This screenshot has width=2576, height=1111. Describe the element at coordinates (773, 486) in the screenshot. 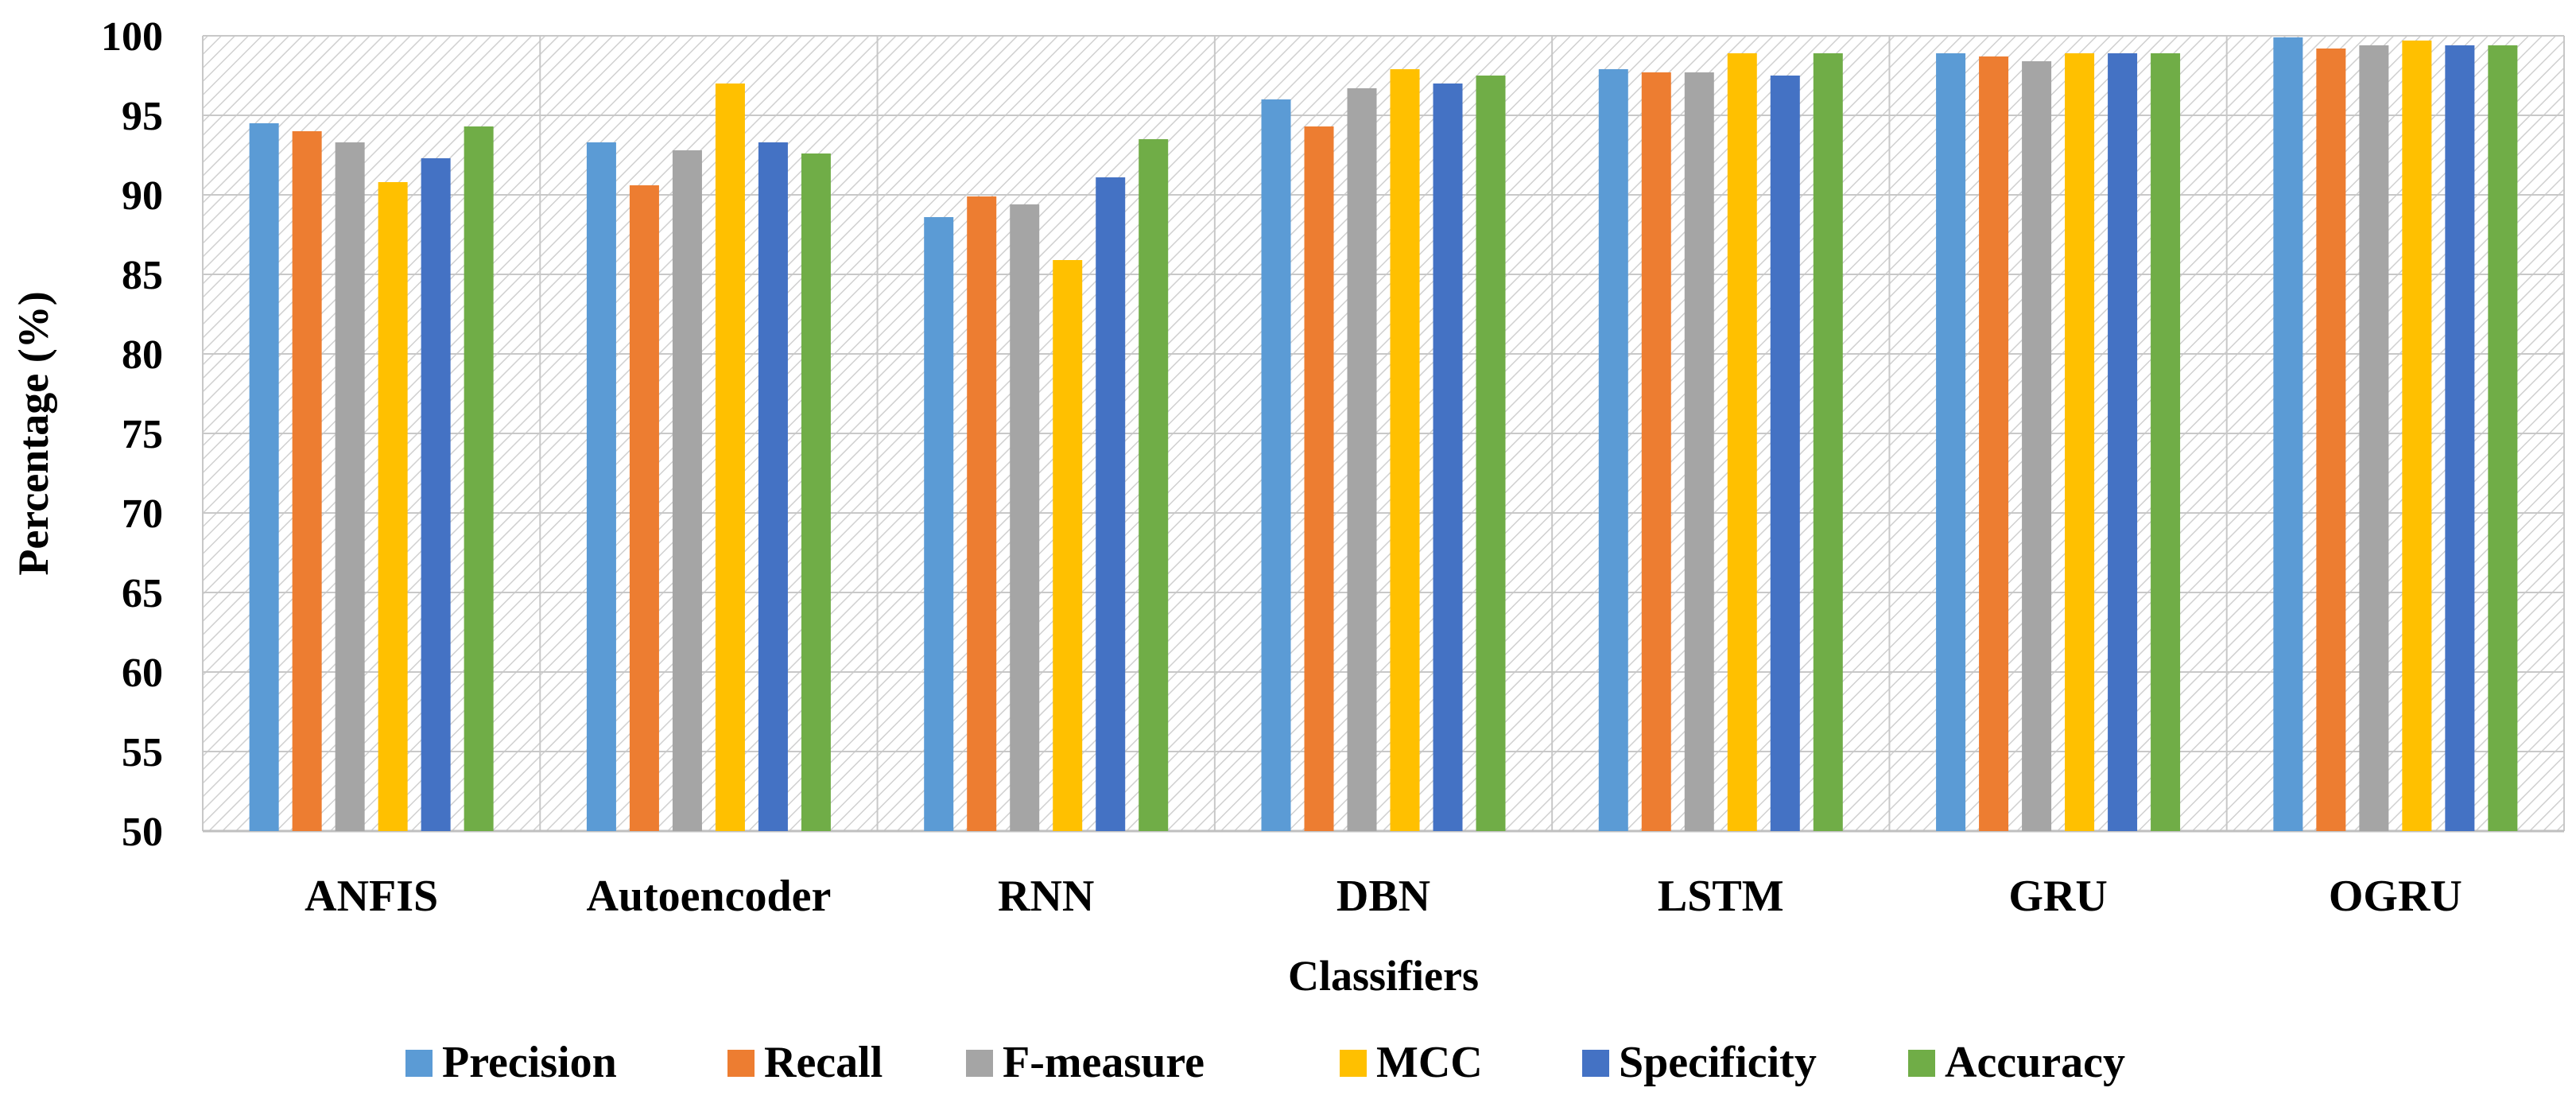

I see `bar-specificity-autoencoder` at that location.